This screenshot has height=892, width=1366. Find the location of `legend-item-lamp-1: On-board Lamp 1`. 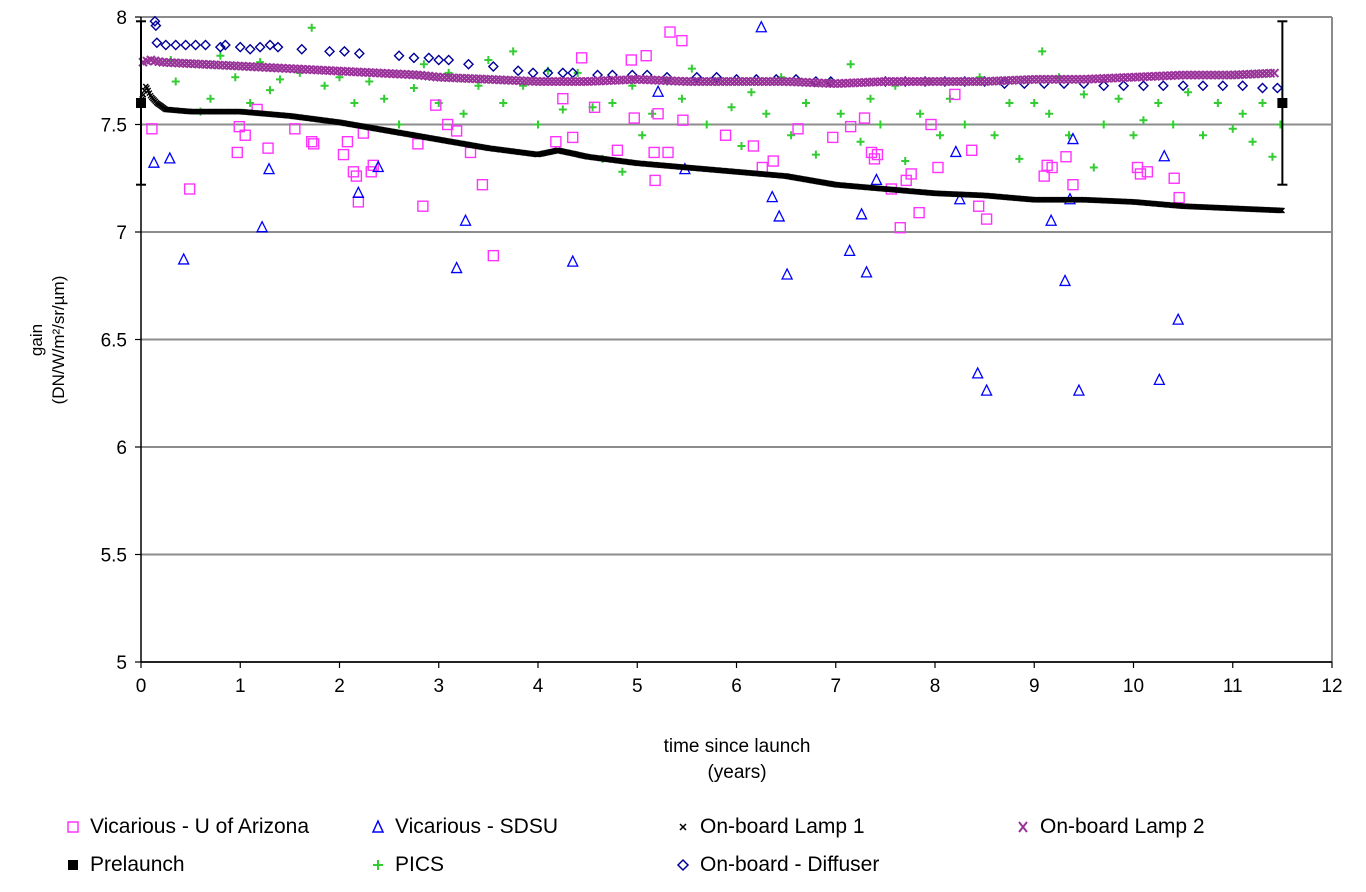

legend-item-lamp-1: On-board Lamp 1 is located at coordinates (840, 827).